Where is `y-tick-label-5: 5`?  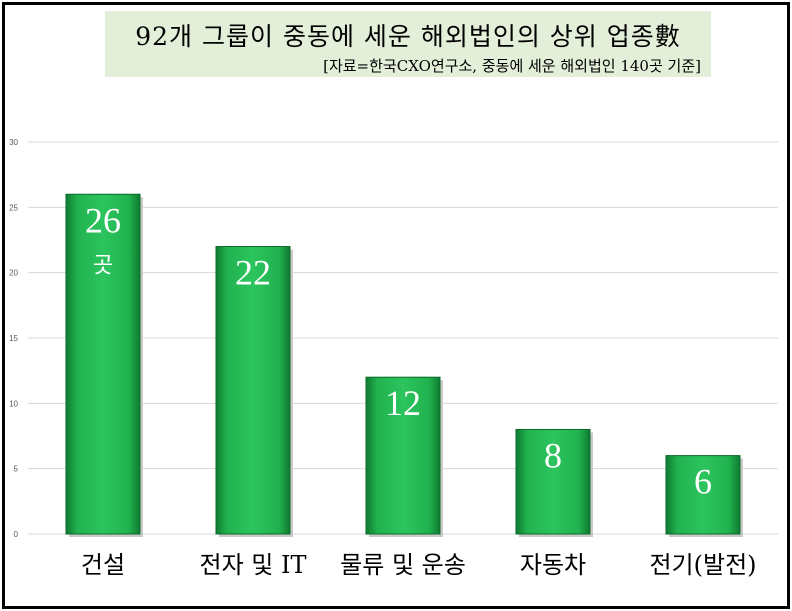
y-tick-label-5: 5 is located at coordinates (16, 469).